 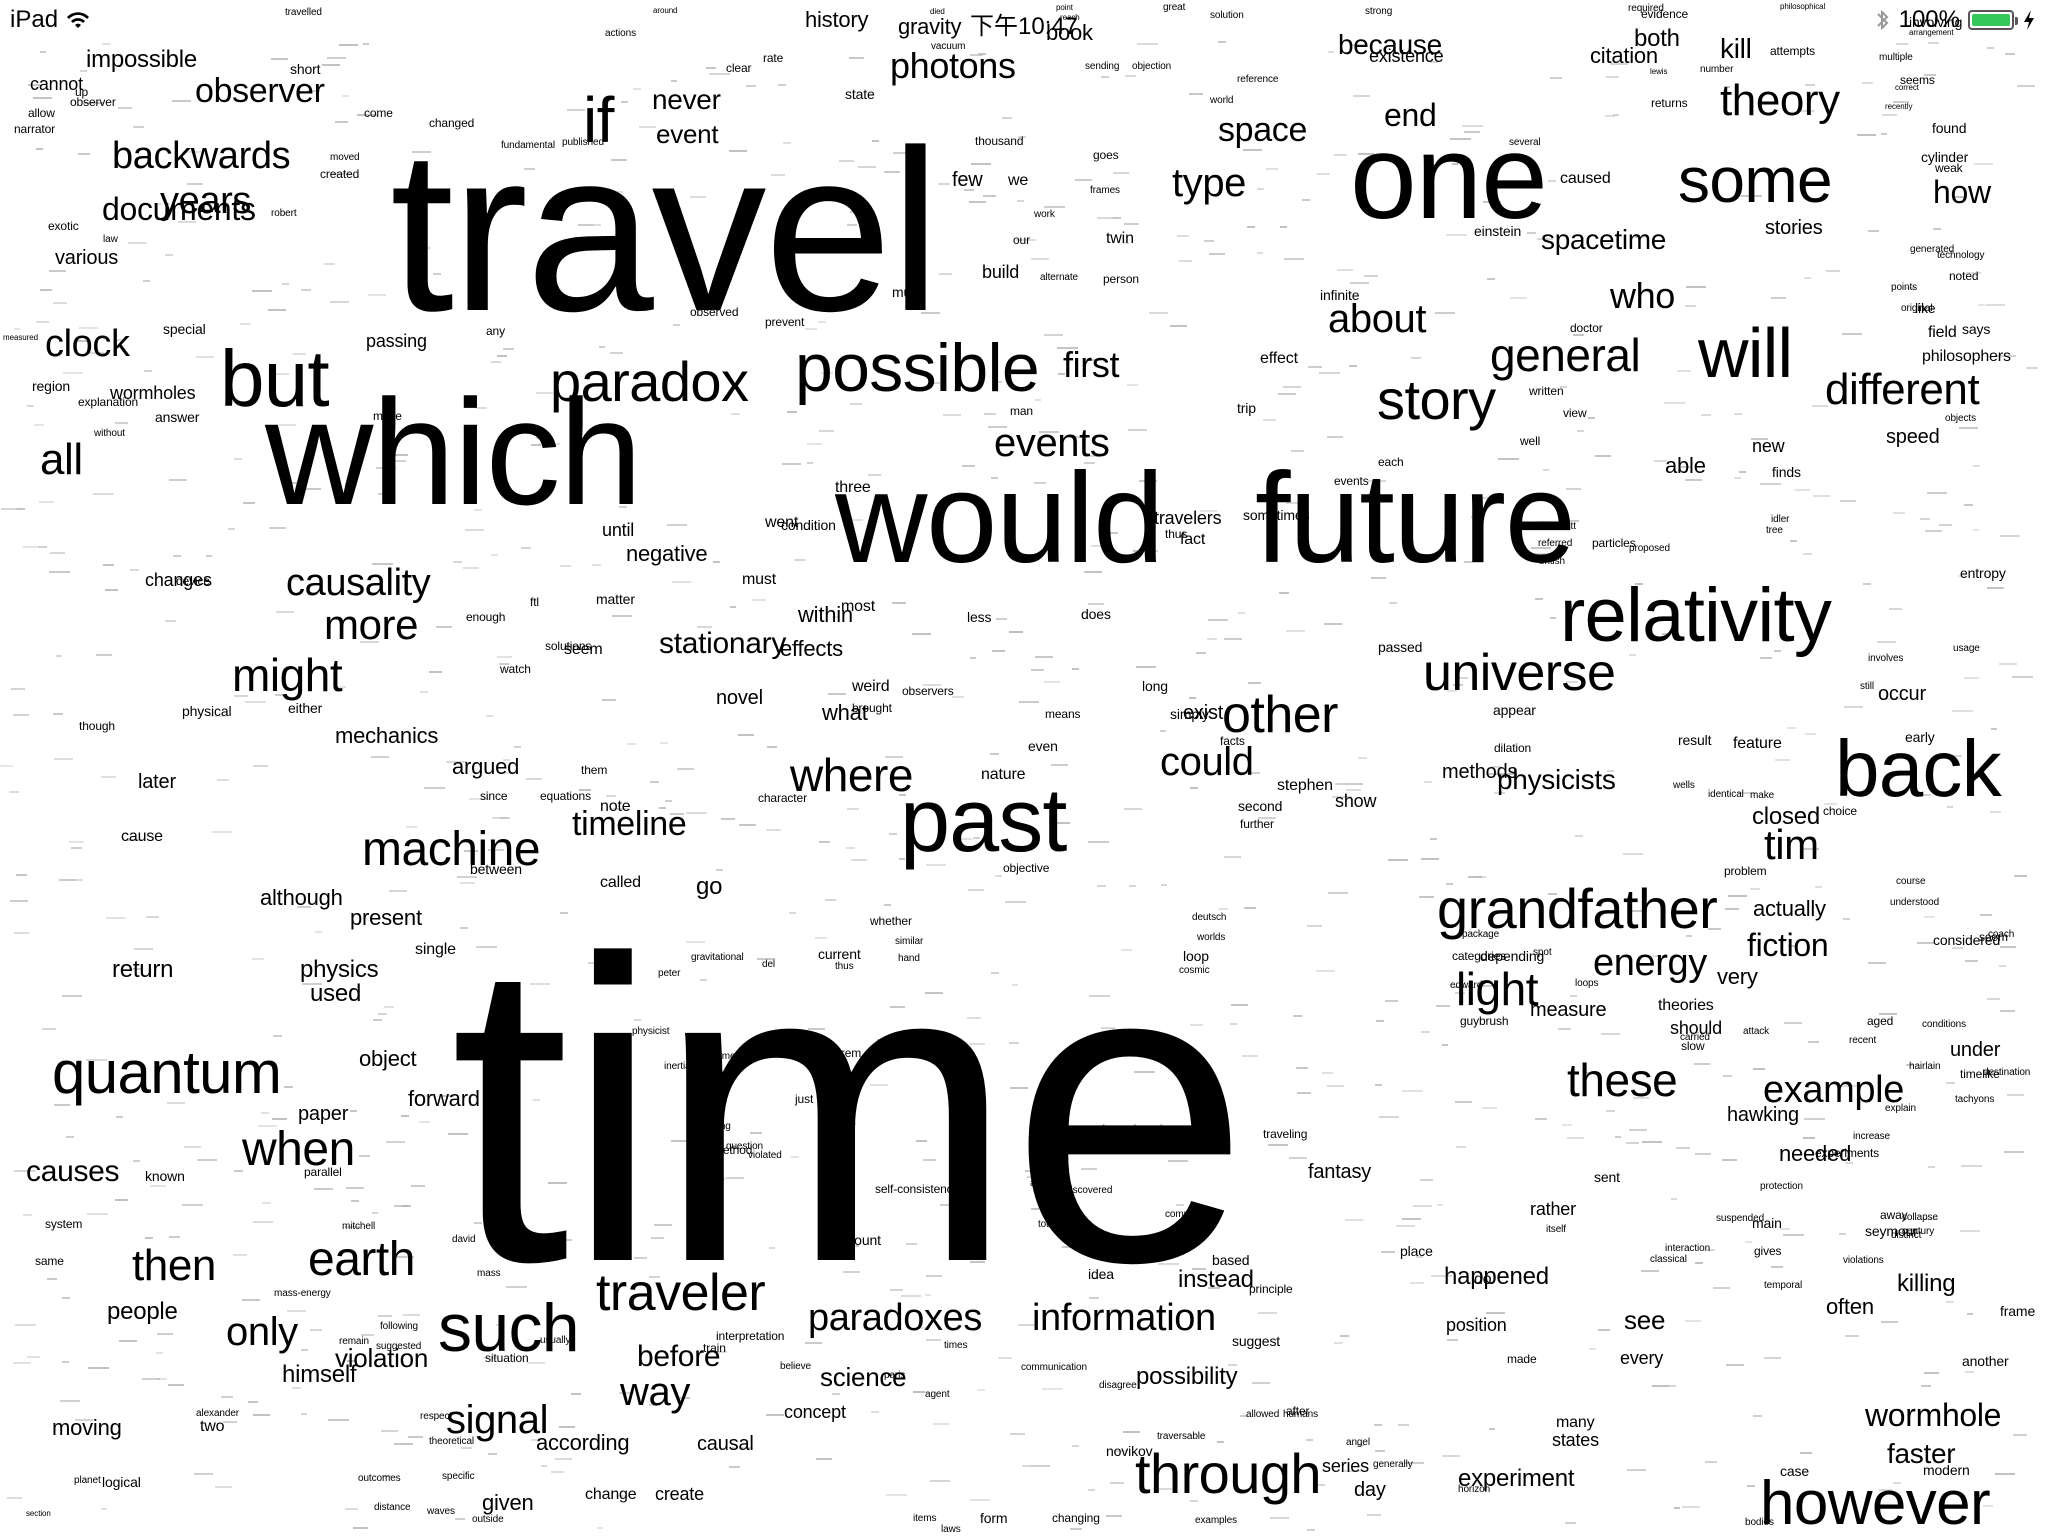 What do you see at coordinates (1155, 685) in the screenshot?
I see `cloud-word: long` at bounding box center [1155, 685].